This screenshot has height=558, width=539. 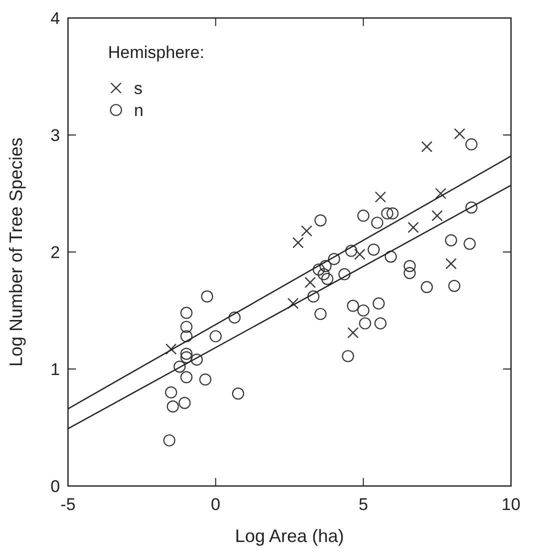 I want to click on y-tick-label: 2, so click(x=55, y=252).